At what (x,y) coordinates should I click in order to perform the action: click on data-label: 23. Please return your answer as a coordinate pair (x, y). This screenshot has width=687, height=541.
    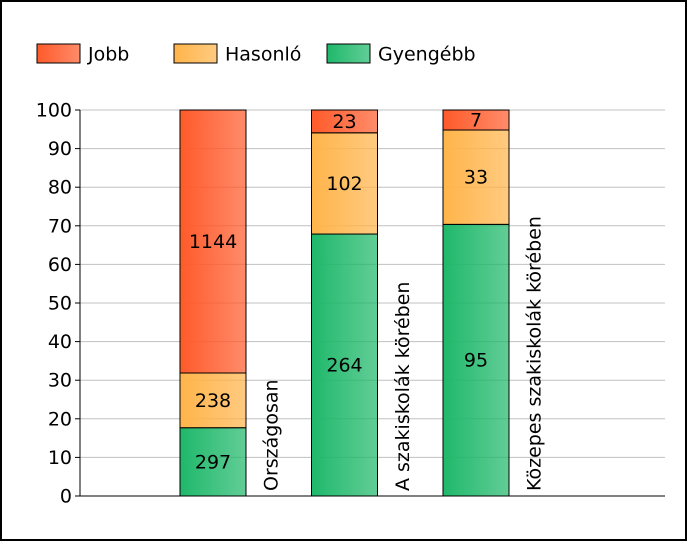
    Looking at the image, I should click on (344, 122).